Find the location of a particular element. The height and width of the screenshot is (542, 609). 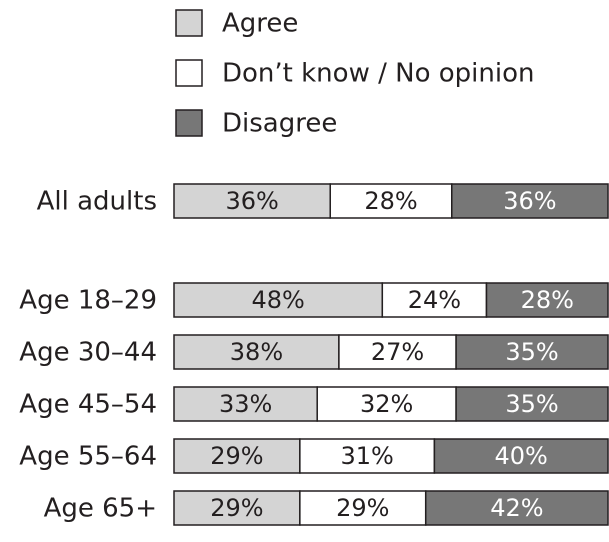

bar-row-age-55-64: Age 55–64 29% 31% 40% is located at coordinates (314, 456).